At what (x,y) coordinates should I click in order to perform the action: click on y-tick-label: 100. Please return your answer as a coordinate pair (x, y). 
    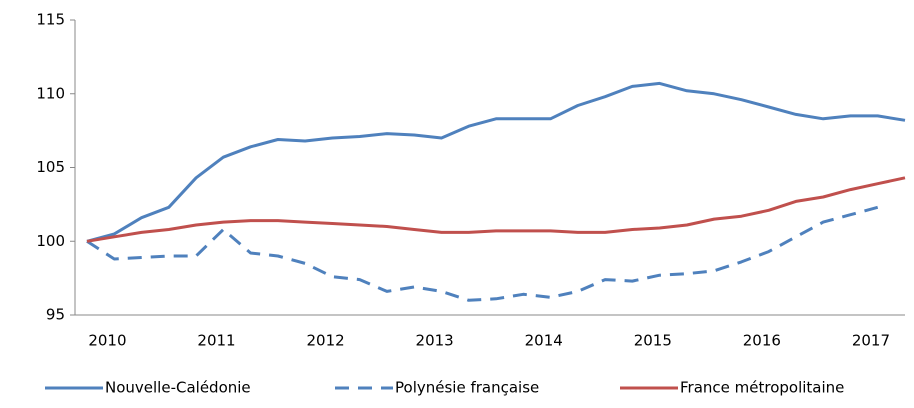
    Looking at the image, I should click on (50, 241).